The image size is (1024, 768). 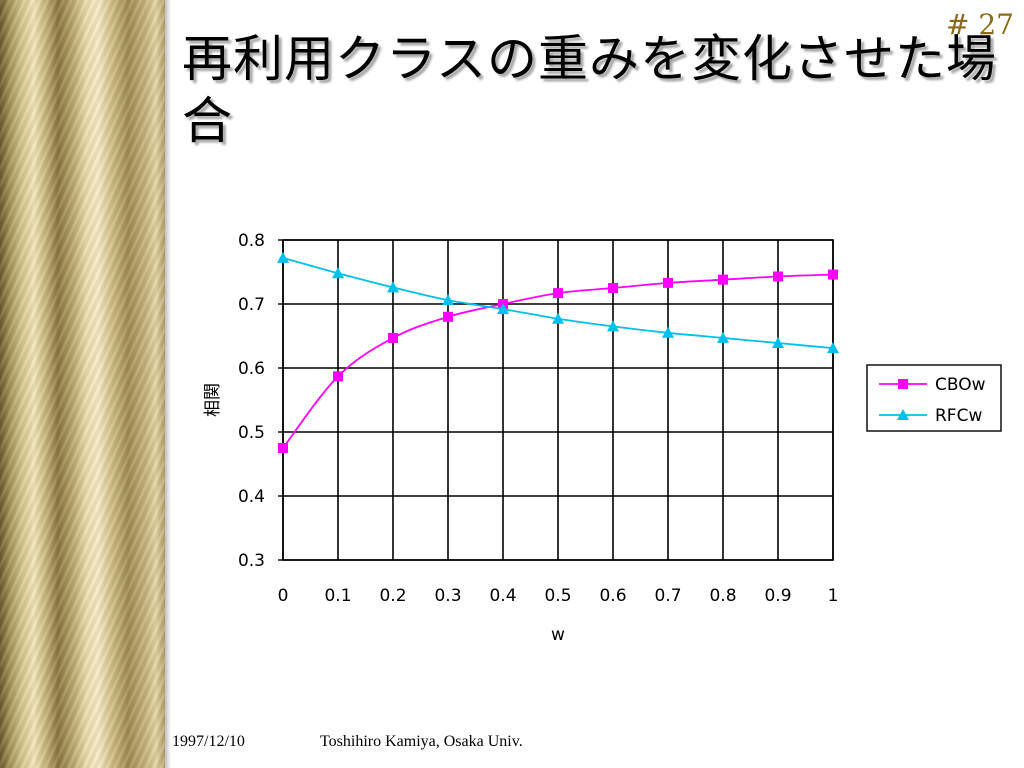 What do you see at coordinates (958, 416) in the screenshot?
I see `legend-label-rfcw: RFCw` at bounding box center [958, 416].